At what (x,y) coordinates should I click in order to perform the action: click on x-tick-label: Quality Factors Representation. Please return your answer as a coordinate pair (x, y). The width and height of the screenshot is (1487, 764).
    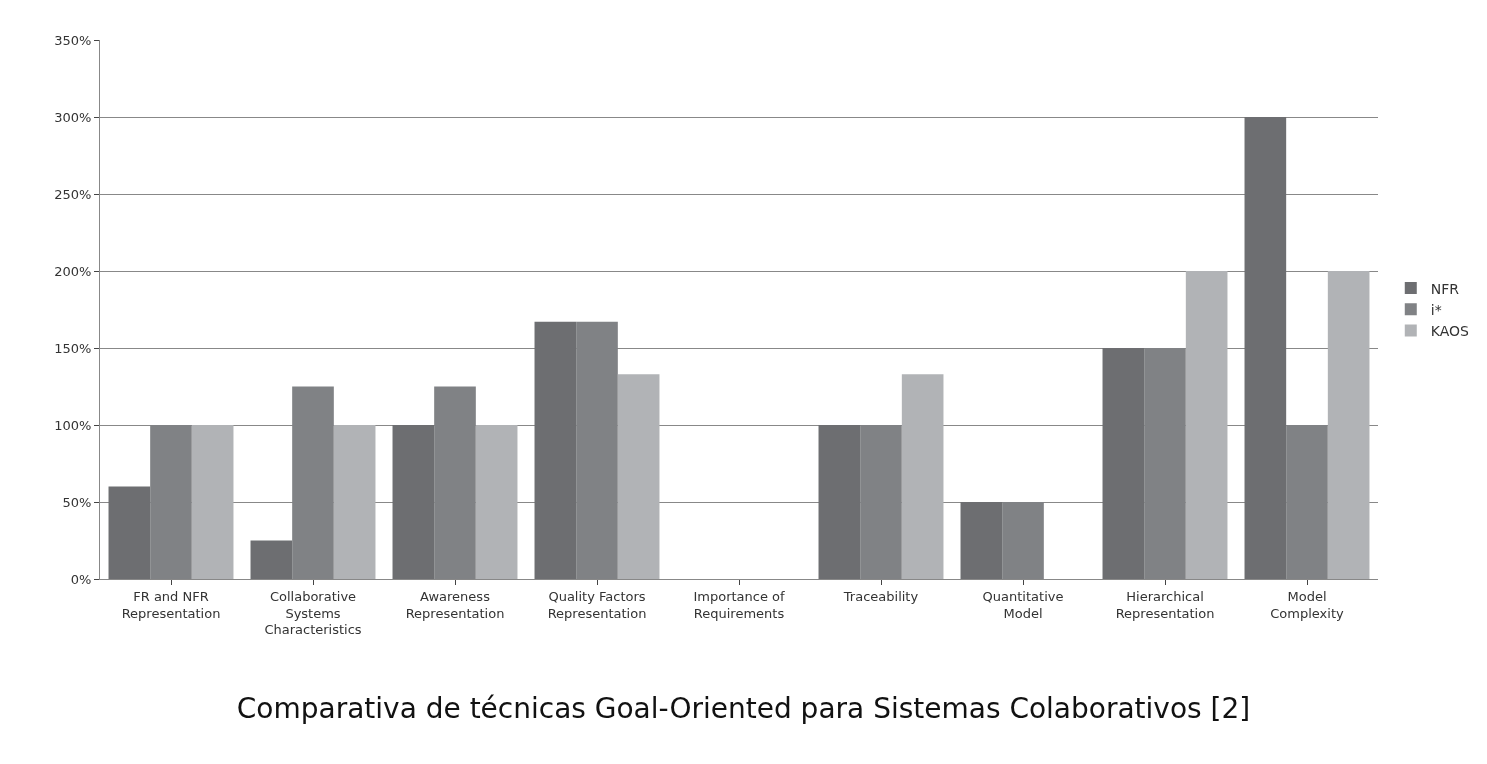
    Looking at the image, I should click on (597, 604).